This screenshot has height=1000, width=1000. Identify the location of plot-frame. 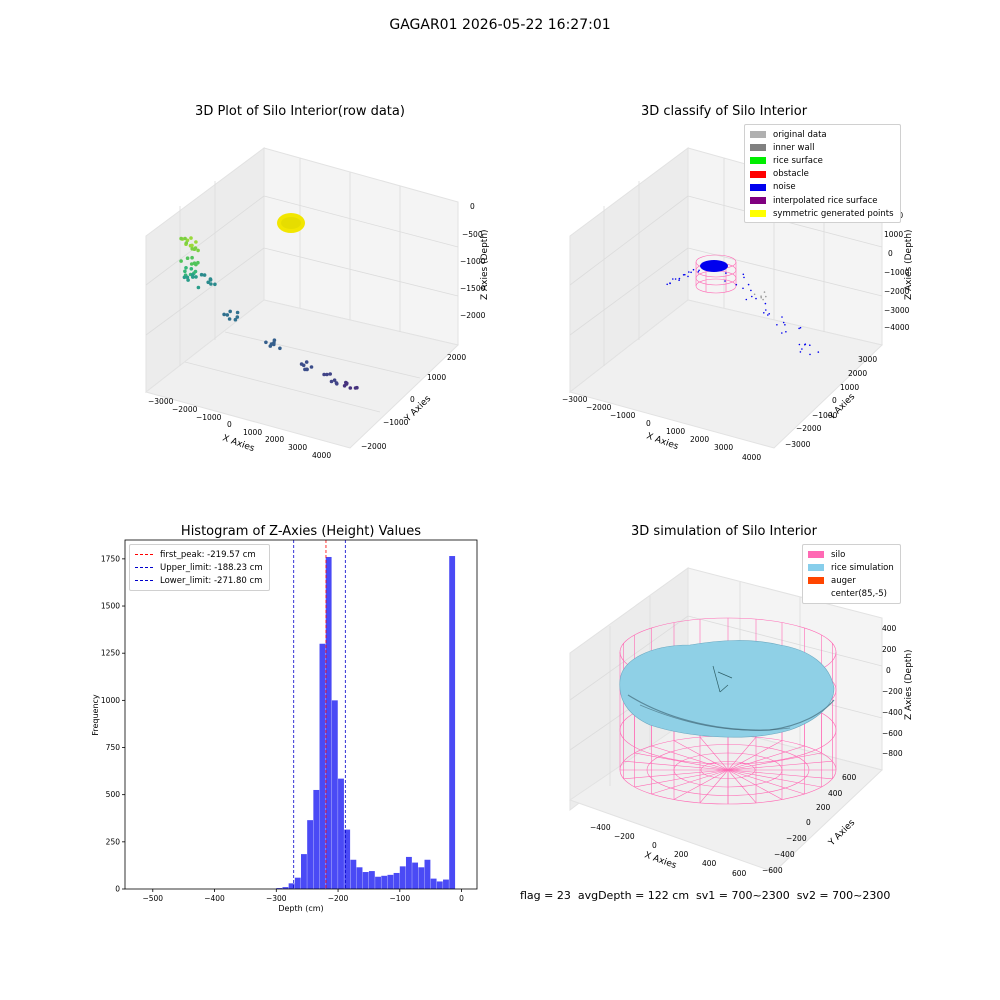
(301, 714).